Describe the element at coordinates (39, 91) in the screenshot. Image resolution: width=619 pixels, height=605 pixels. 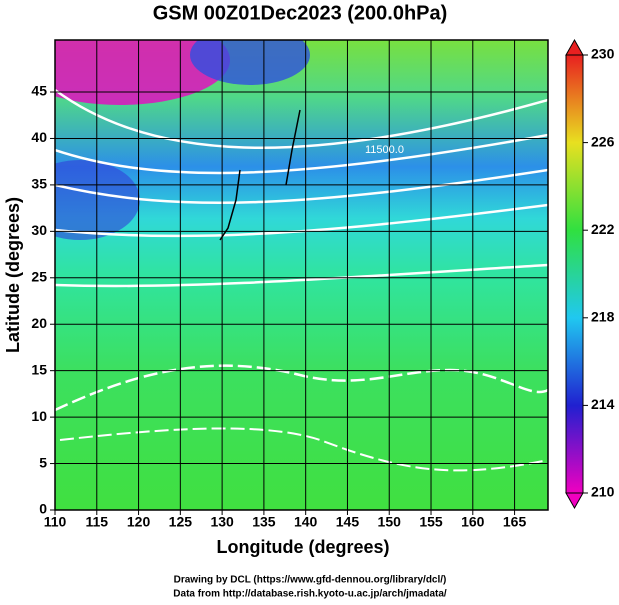
I see `y-tick-label: 45` at that location.